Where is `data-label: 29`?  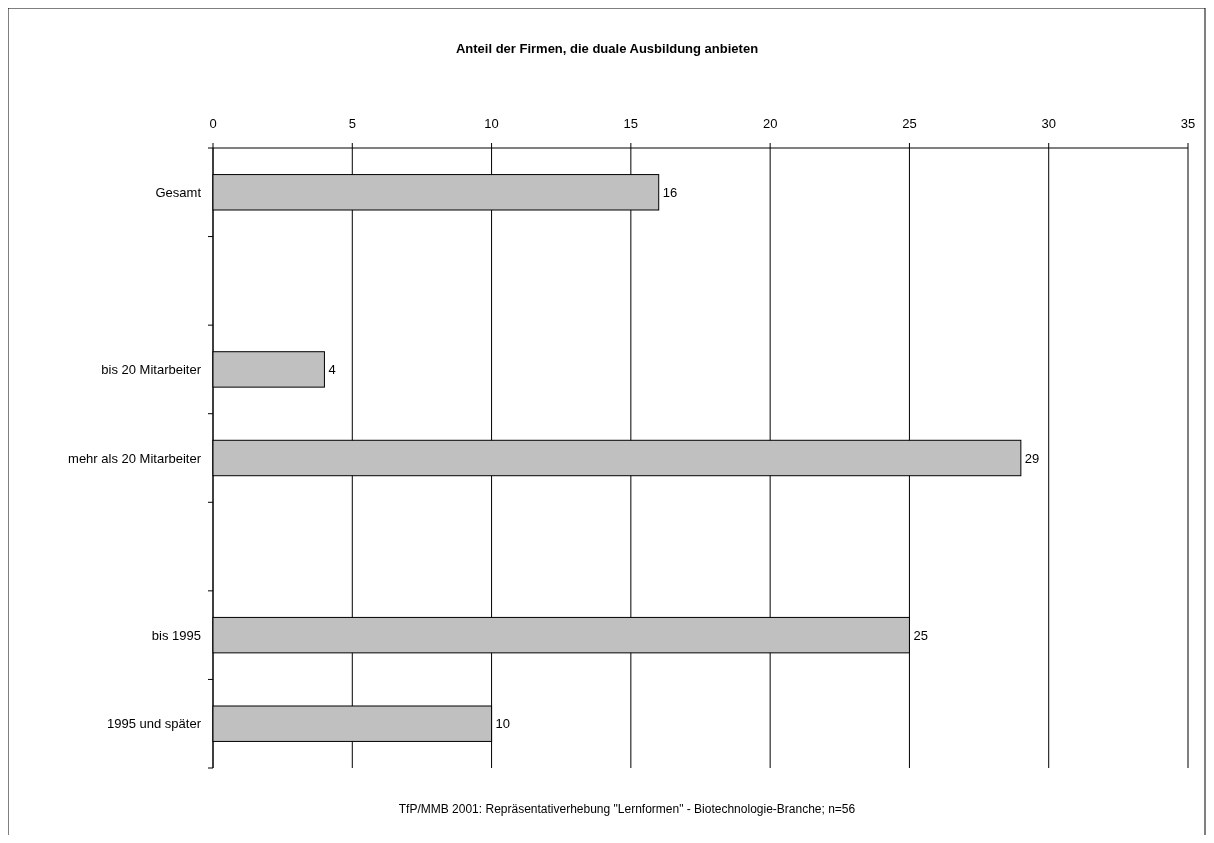 data-label: 29 is located at coordinates (1032, 458).